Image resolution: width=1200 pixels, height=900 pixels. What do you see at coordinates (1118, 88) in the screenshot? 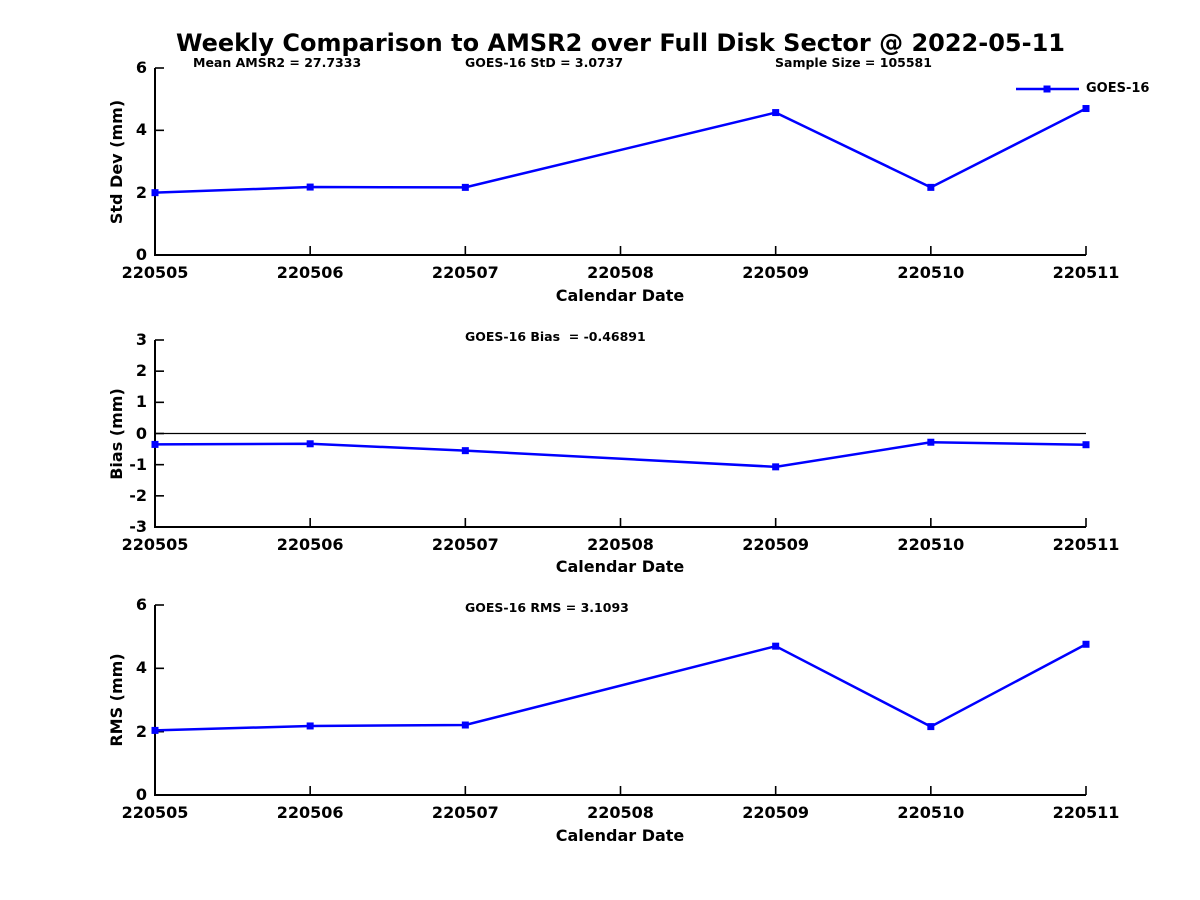
I see `legend-label: GOES-16` at bounding box center [1118, 88].